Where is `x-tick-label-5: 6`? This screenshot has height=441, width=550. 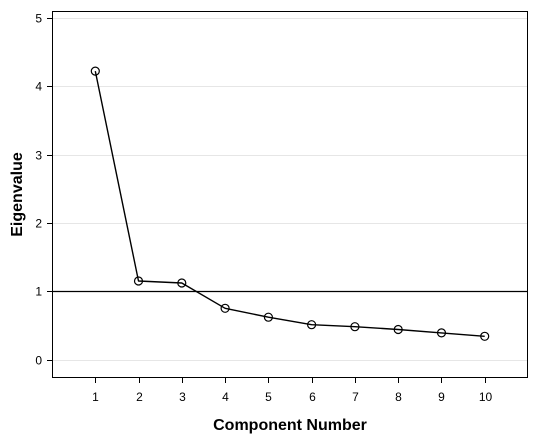 x-tick-label-5: 6 is located at coordinates (312, 397).